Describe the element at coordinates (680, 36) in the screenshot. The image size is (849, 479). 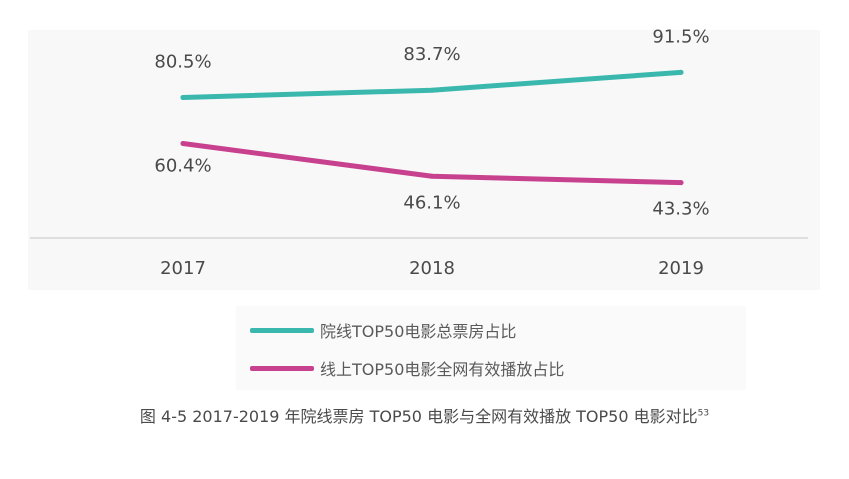
I see `data-label: 91.5%` at that location.